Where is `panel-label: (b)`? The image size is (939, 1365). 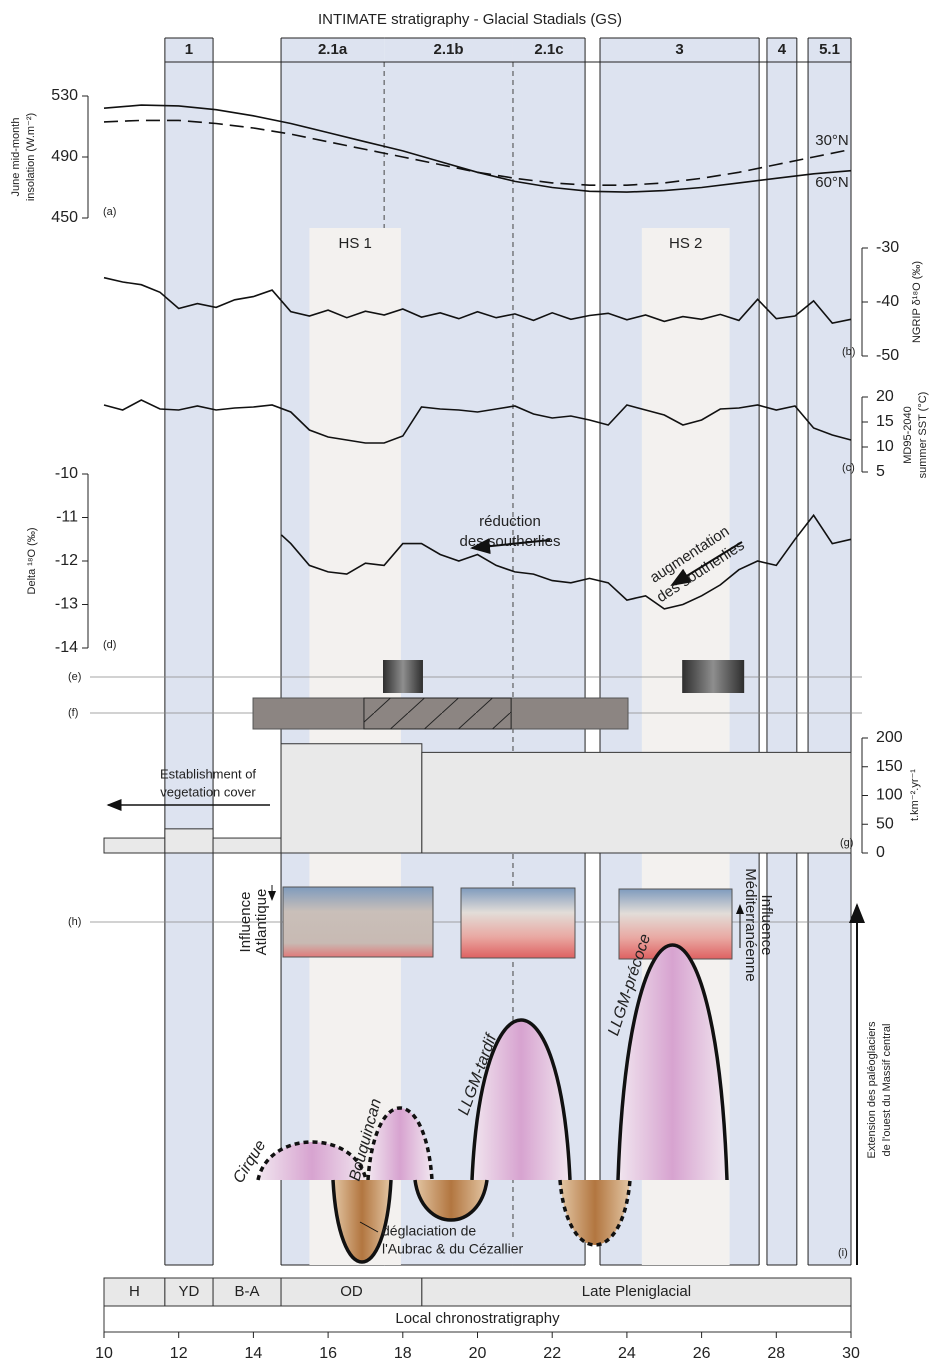
panel-label: (b) is located at coordinates (848, 352).